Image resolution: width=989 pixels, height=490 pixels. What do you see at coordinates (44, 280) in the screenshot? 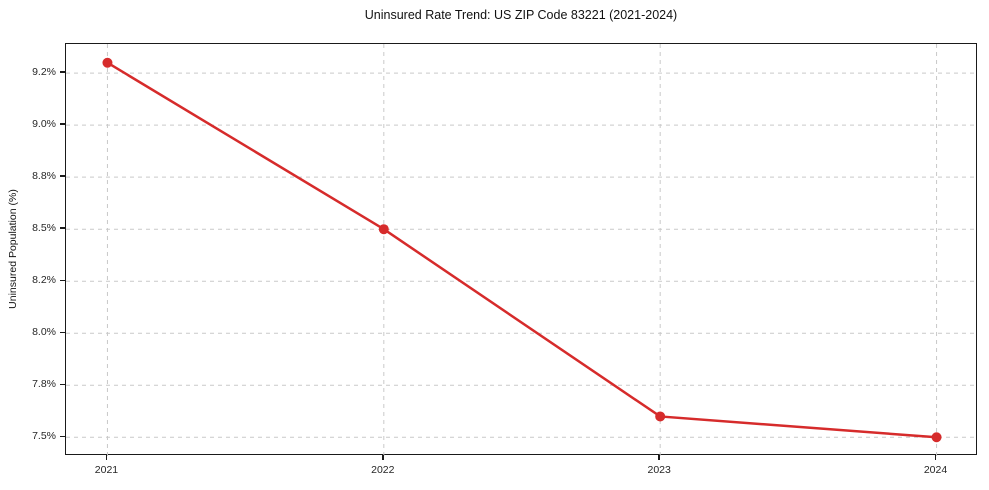
I see `y-tick-label: 8.2%` at bounding box center [44, 280].